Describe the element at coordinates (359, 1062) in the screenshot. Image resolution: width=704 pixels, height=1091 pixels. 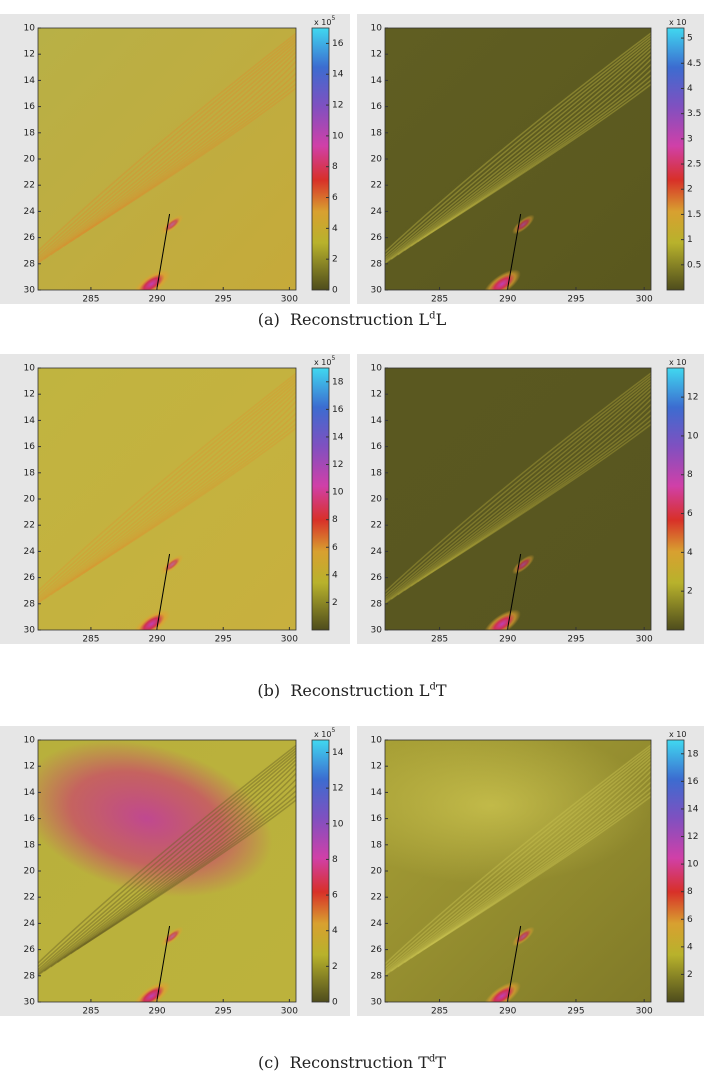
I see `caption-text: Reconstruction T` at that location.